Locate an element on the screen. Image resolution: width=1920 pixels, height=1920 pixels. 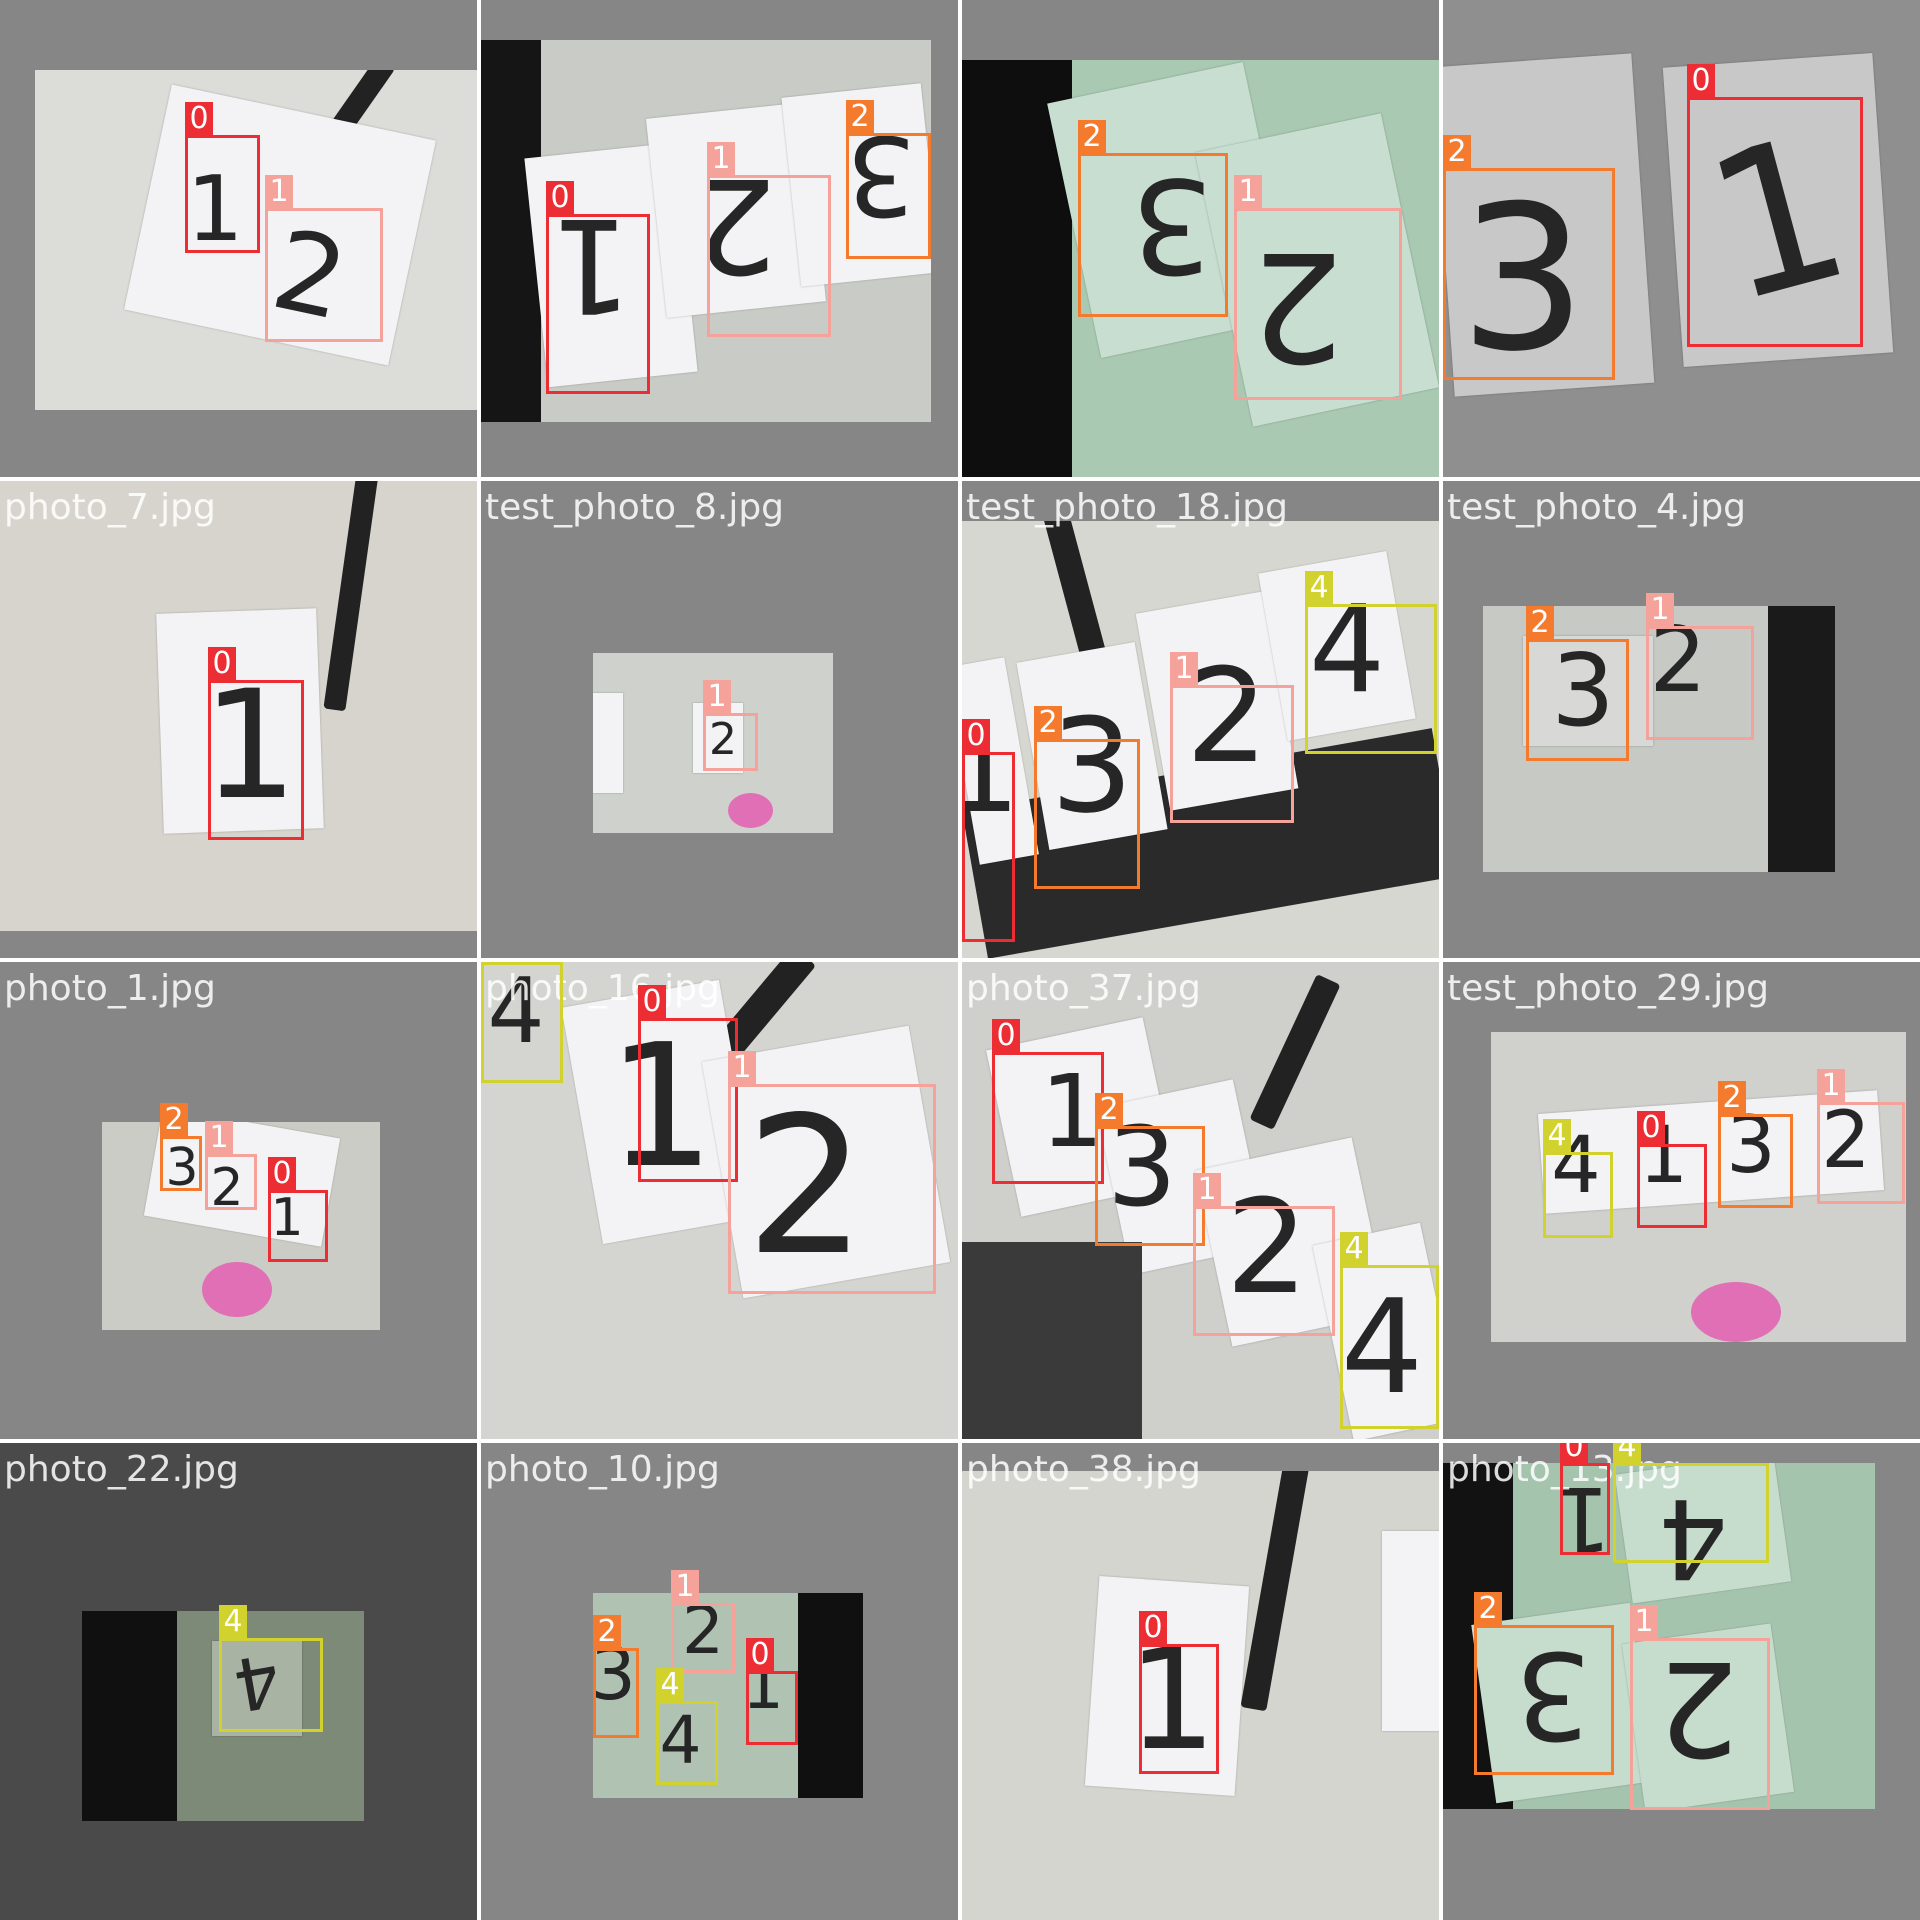
mosaic-tile: 1 2 3 0 1 2 is located at coordinates (719, 238).